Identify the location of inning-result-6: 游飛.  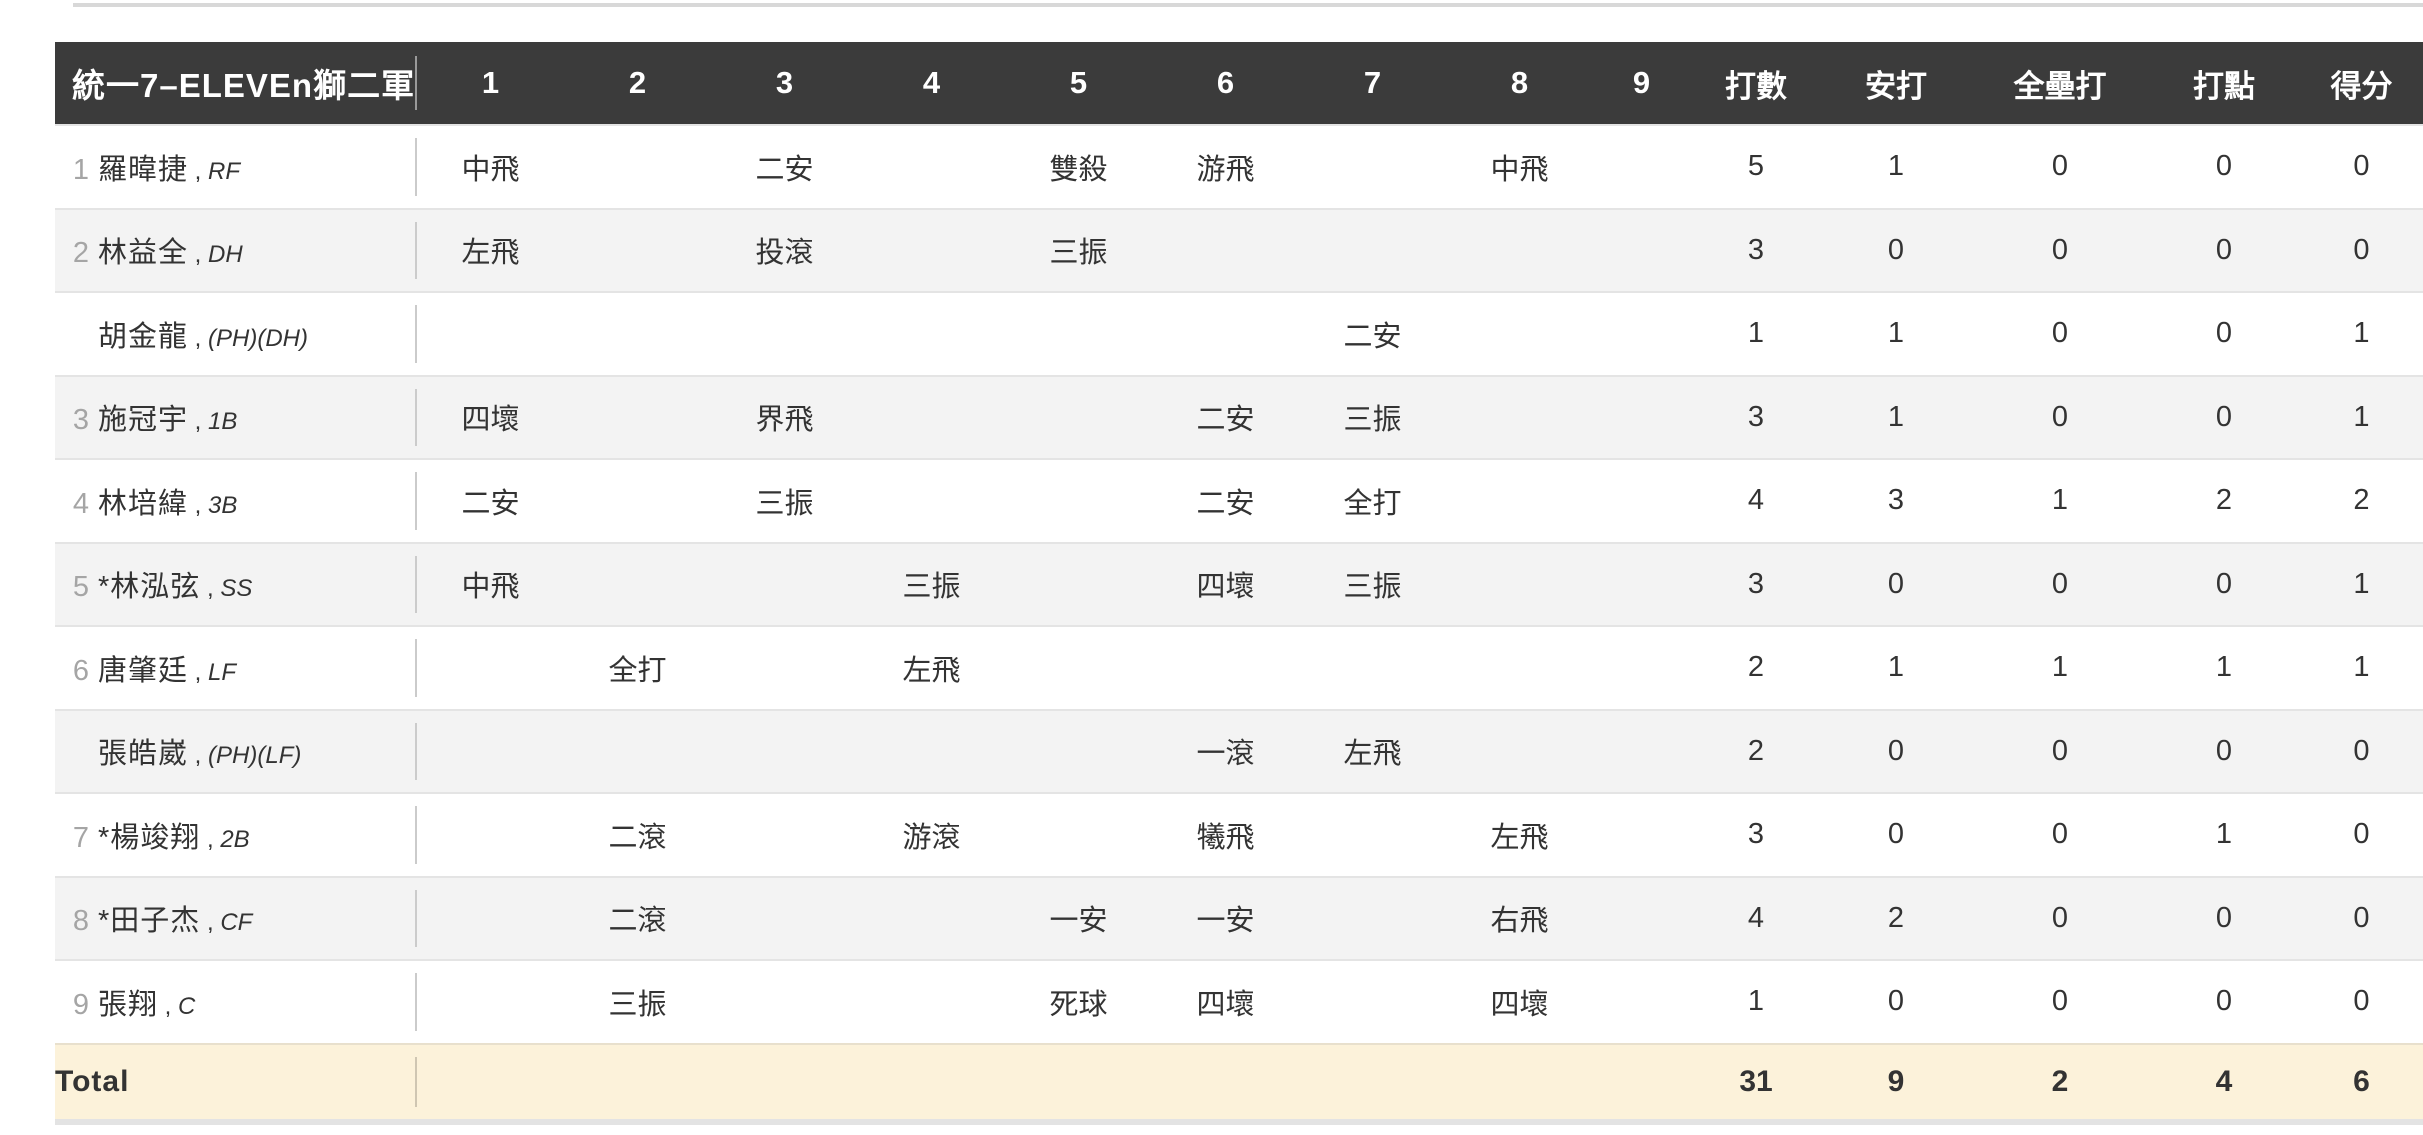
(1225, 166).